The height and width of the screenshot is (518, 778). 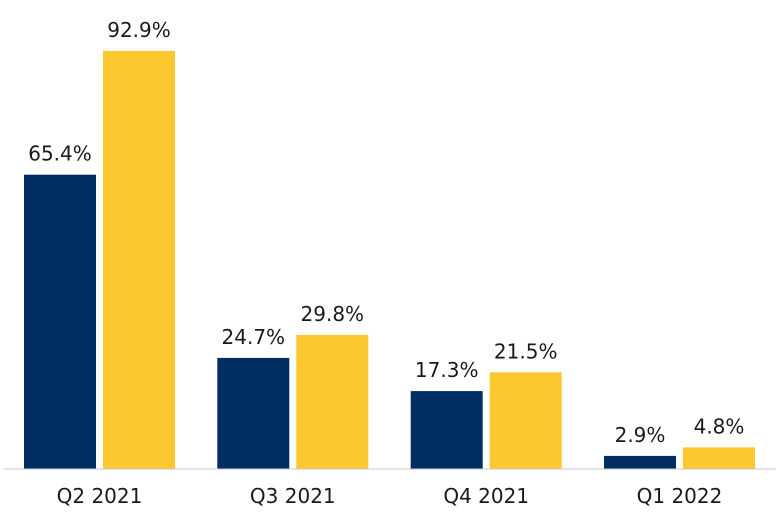 What do you see at coordinates (254, 337) in the screenshot?
I see `value-label-series-1-1: 24.7%` at bounding box center [254, 337].